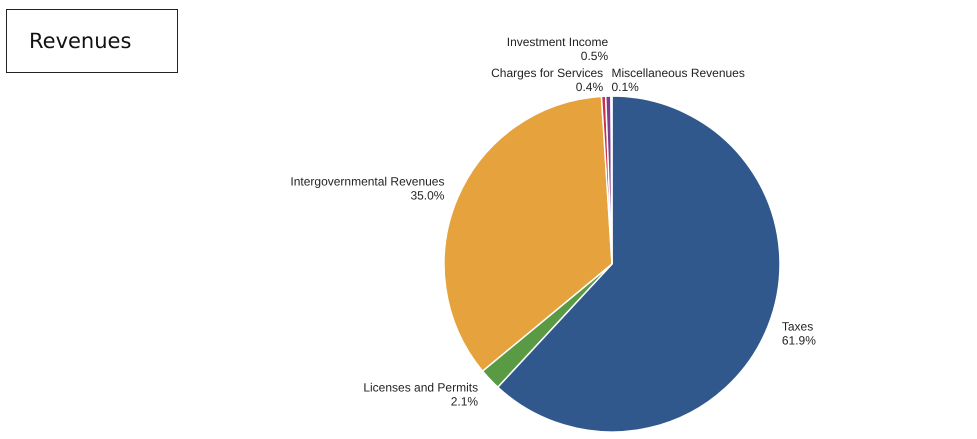 This screenshot has height=439, width=977. I want to click on data-label: 0.5%, so click(594, 56).